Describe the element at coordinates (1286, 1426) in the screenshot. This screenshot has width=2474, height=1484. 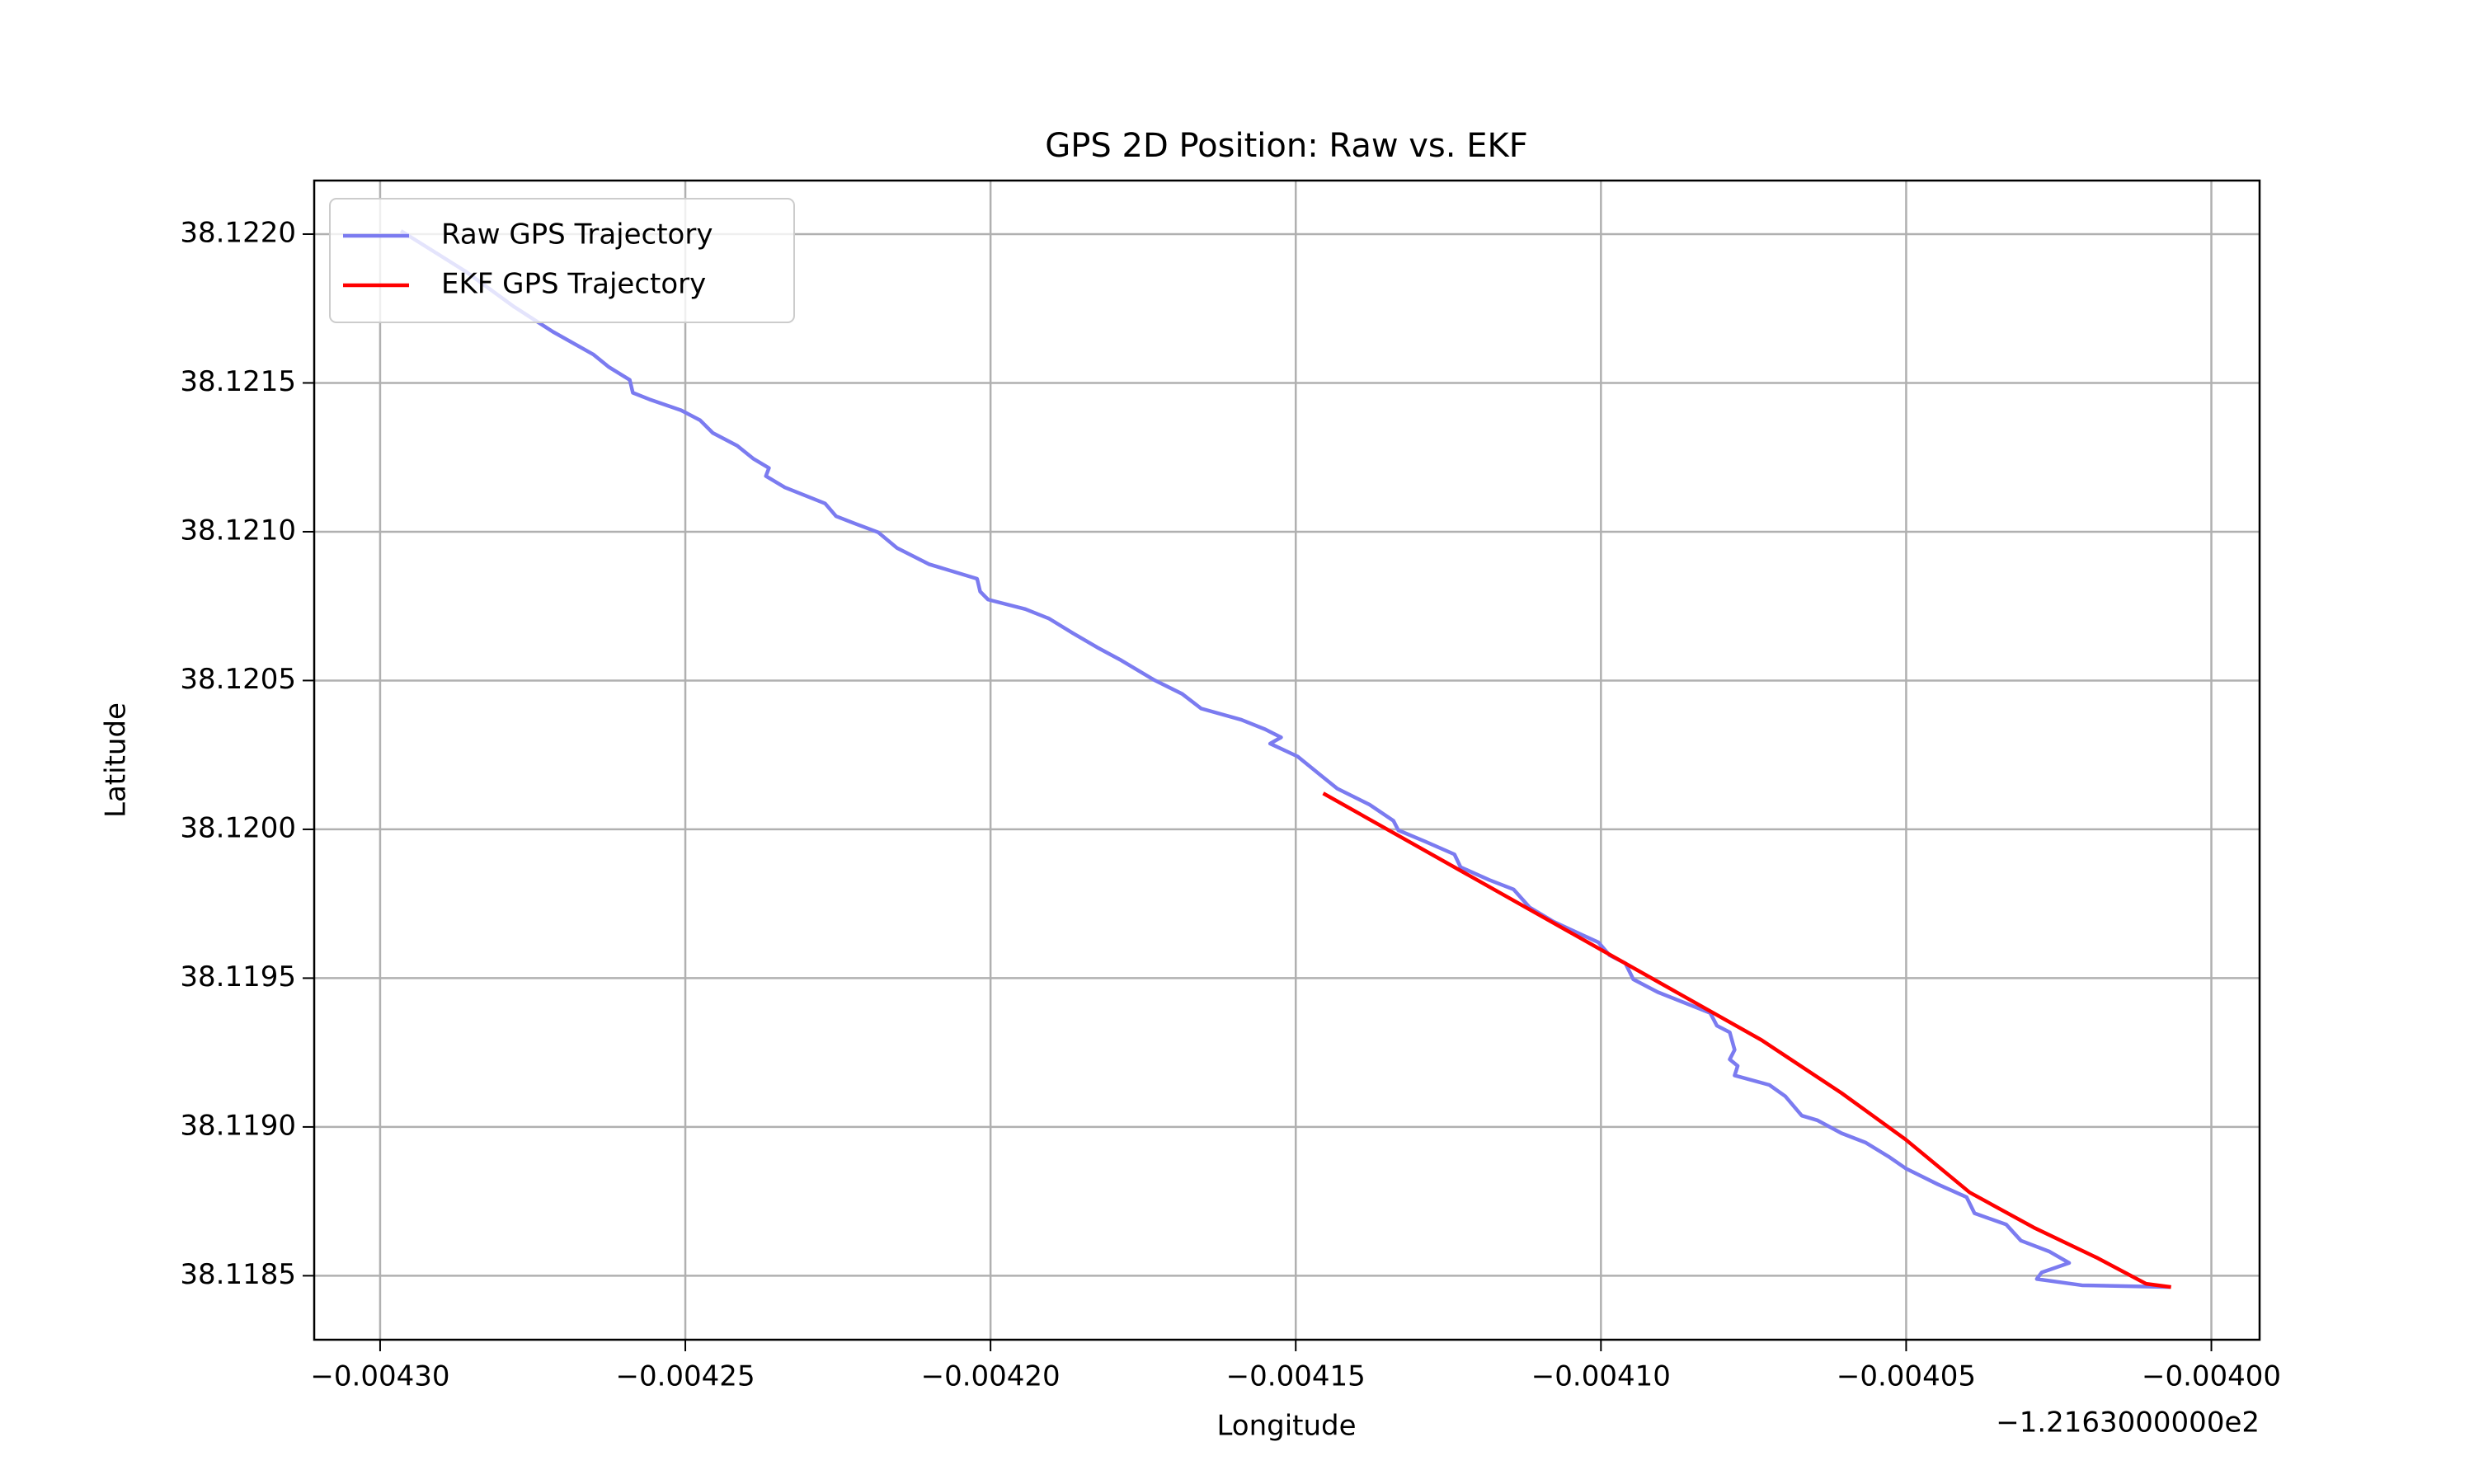
I see `x-axis-label: Longitude` at that location.